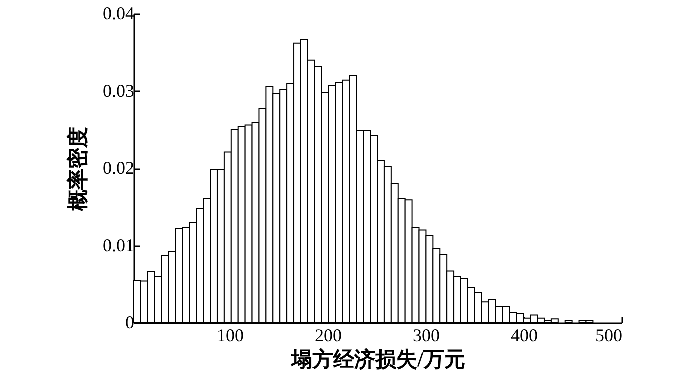  Describe the element at coordinates (78, 169) in the screenshot. I see `y-axis-title: 概率密度` at that location.